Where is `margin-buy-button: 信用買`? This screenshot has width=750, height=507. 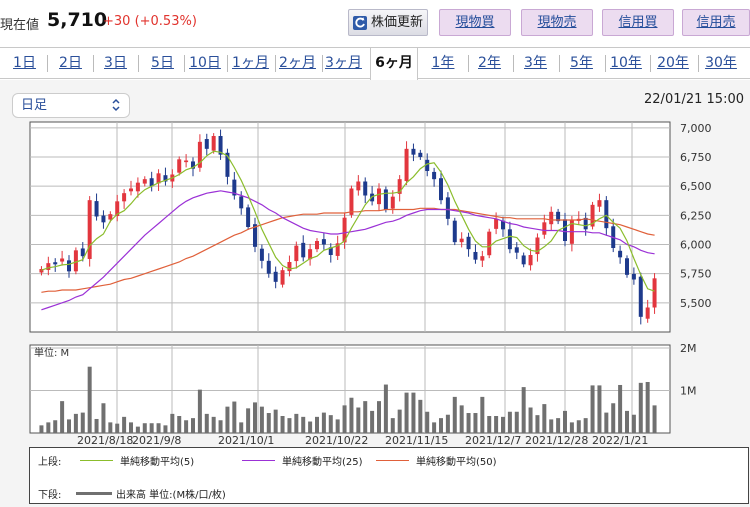 margin-buy-button: 信用買 is located at coordinates (638, 22).